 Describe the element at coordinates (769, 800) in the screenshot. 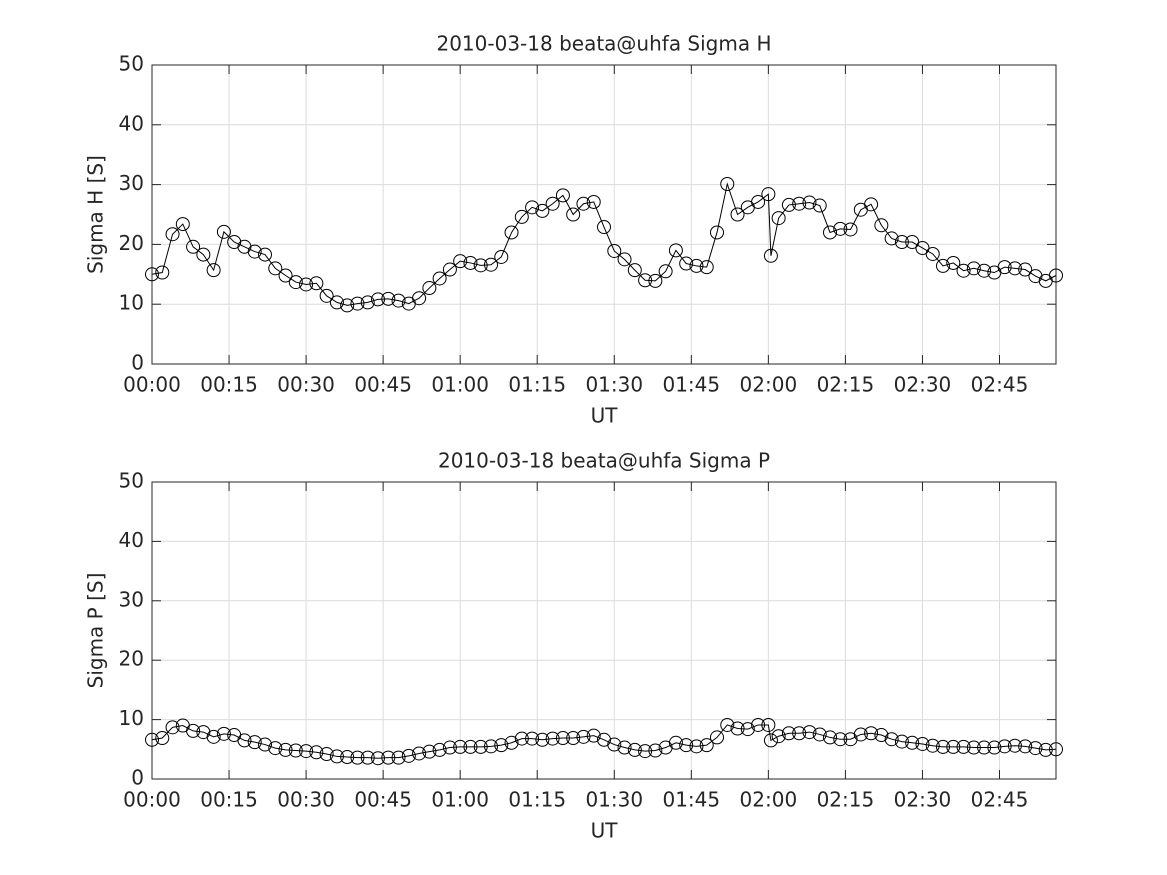

I see `x-tick-label: 02:00` at that location.